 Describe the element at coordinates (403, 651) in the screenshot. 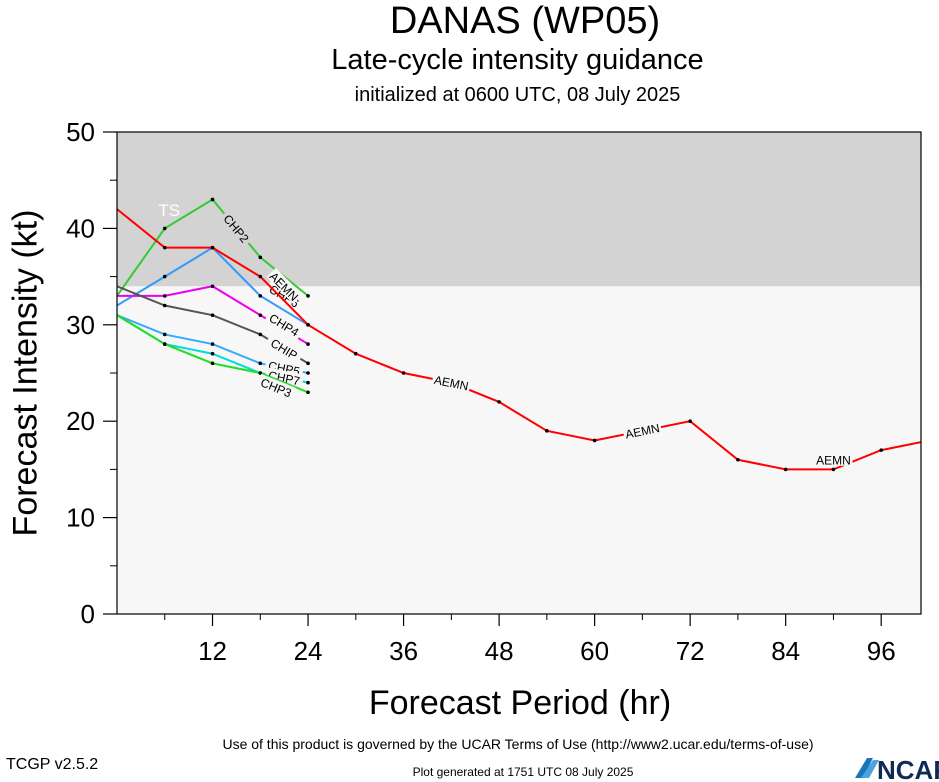

I see `x-tick-label: 36` at that location.